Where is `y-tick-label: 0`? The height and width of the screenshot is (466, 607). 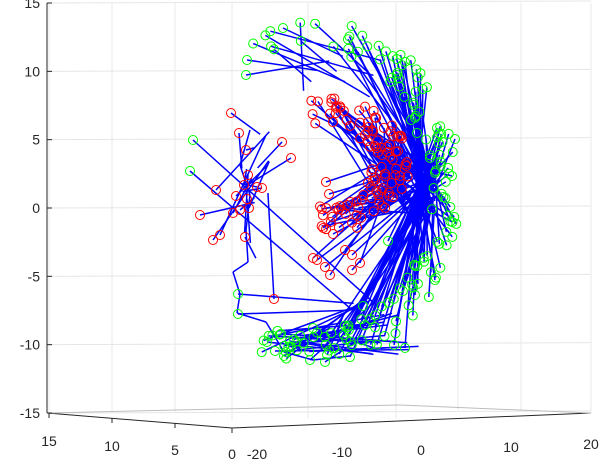
y-tick-label: 0 is located at coordinates (421, 450).